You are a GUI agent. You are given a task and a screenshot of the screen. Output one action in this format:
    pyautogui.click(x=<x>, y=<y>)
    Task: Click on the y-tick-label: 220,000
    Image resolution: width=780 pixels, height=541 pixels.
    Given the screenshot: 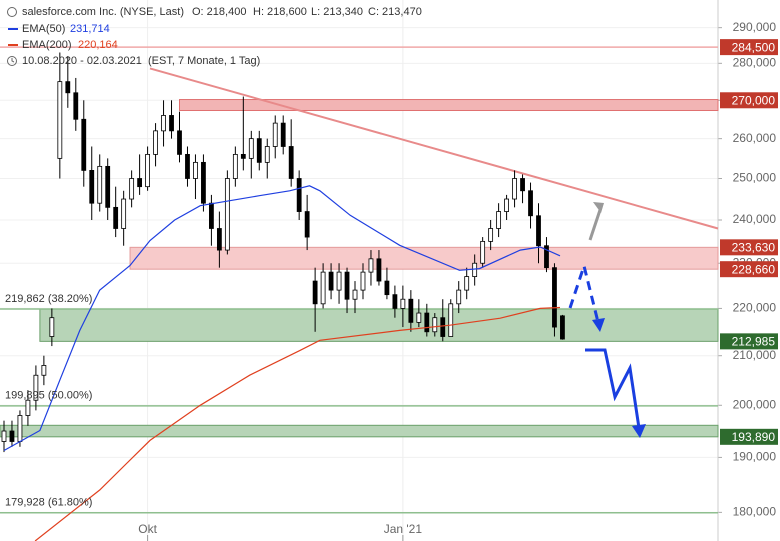 What is the action you would take?
    pyautogui.click(x=755, y=308)
    